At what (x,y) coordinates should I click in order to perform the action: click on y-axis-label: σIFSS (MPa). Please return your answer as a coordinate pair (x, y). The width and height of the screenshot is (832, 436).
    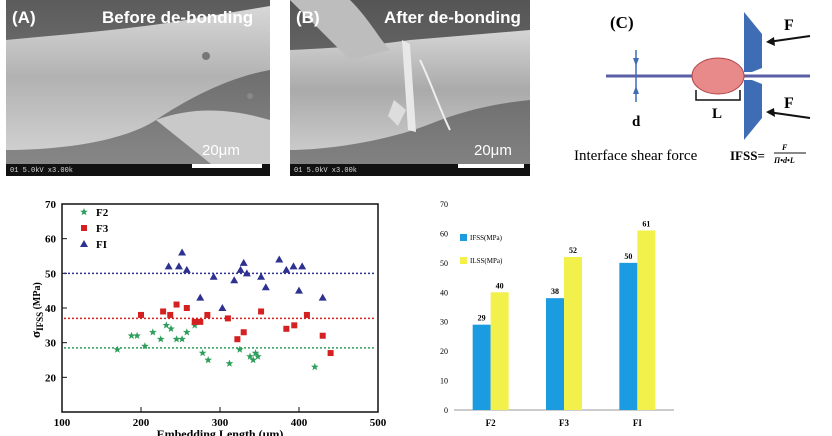
    Looking at the image, I should click on (36, 310).